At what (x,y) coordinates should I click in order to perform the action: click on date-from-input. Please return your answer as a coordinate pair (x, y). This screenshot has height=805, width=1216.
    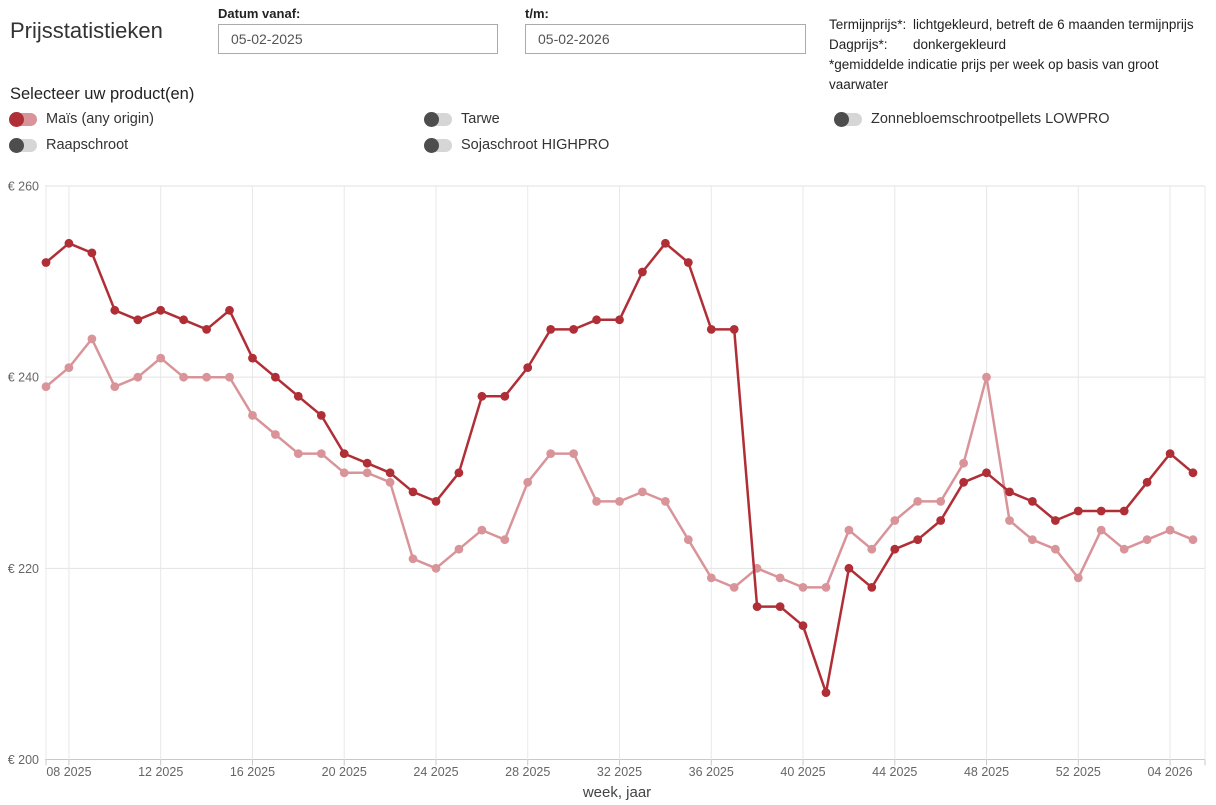
    Looking at the image, I should click on (358, 39).